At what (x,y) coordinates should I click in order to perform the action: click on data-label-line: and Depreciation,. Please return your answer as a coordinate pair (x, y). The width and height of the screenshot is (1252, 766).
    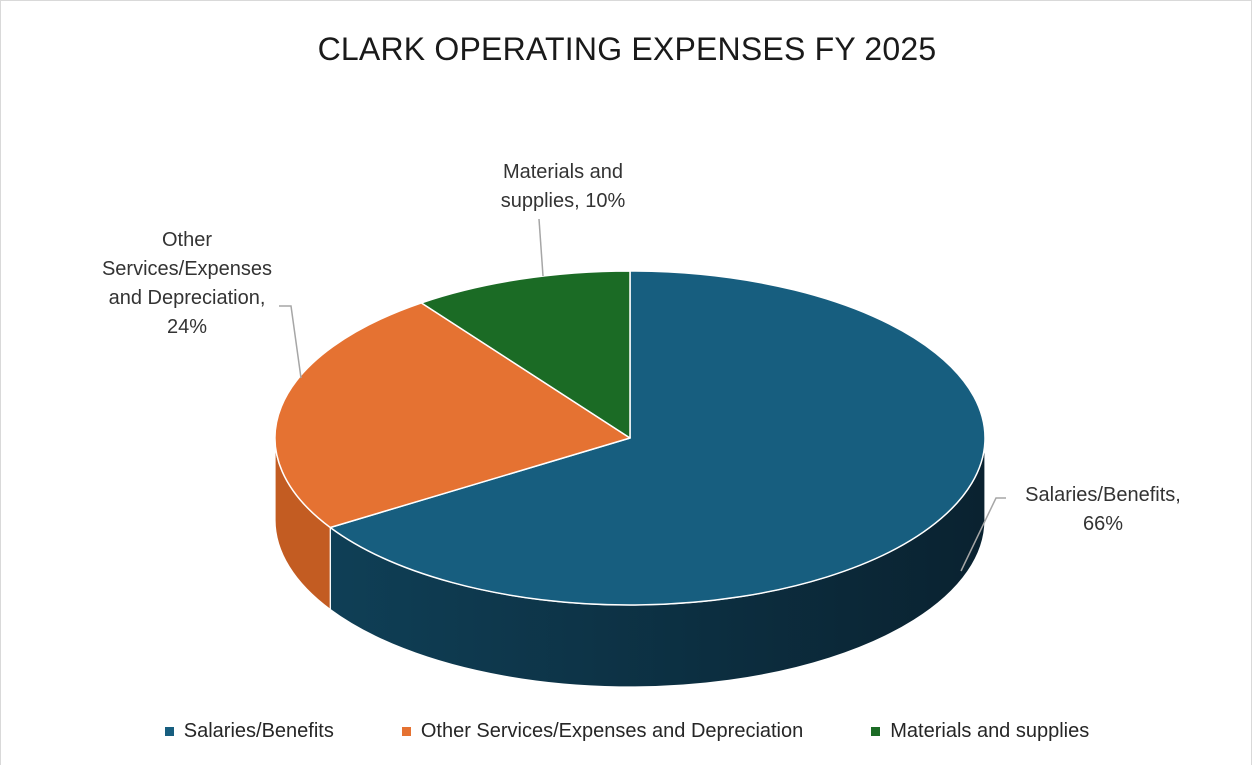
    Looking at the image, I should click on (187, 298).